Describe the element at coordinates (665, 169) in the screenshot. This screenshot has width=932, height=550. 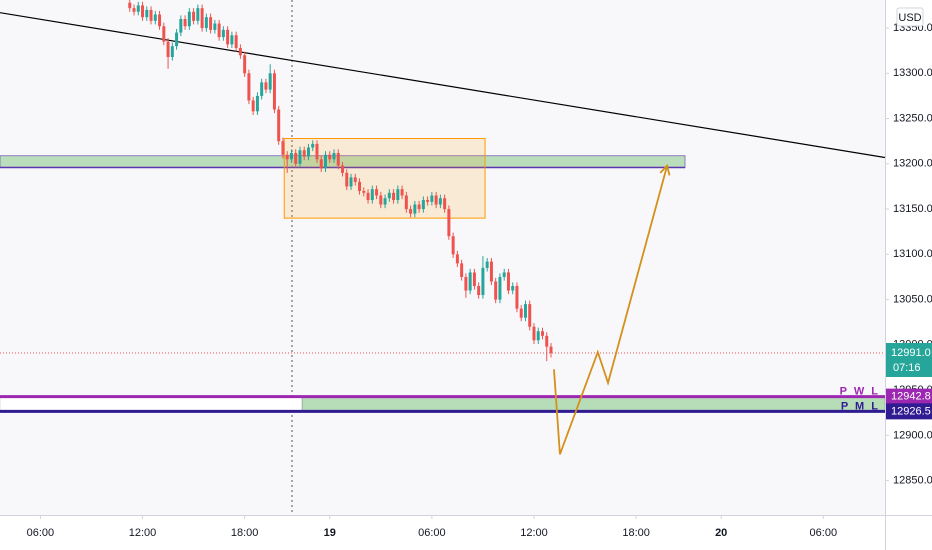
I see `projection-arrowhead` at that location.